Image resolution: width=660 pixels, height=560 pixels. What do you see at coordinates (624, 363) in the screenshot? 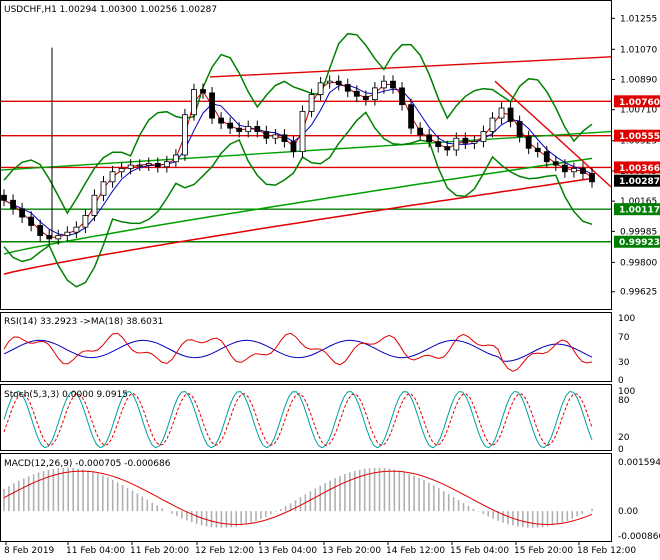
I see `rsi-axis-label: 30` at bounding box center [624, 363].